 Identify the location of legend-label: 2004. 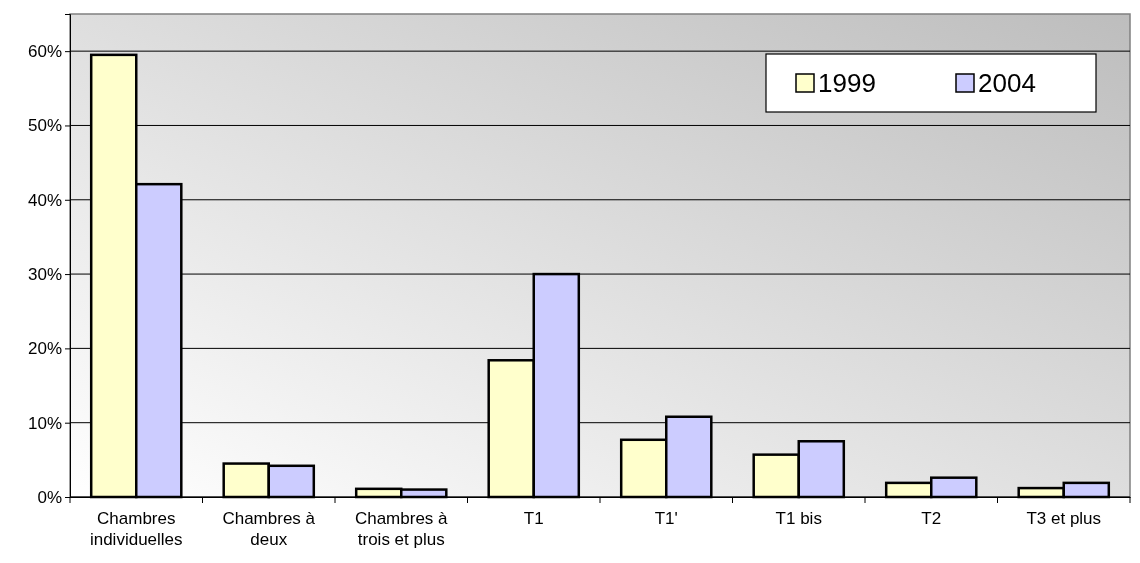
(1007, 83).